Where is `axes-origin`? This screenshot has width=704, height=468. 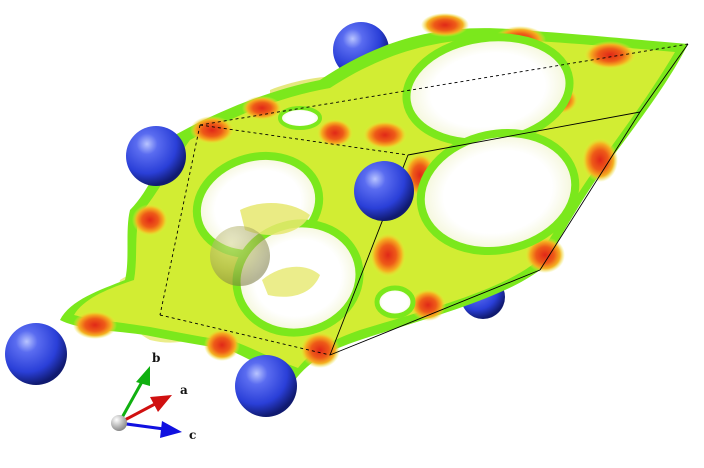
axes-origin is located at coordinates (119, 423).